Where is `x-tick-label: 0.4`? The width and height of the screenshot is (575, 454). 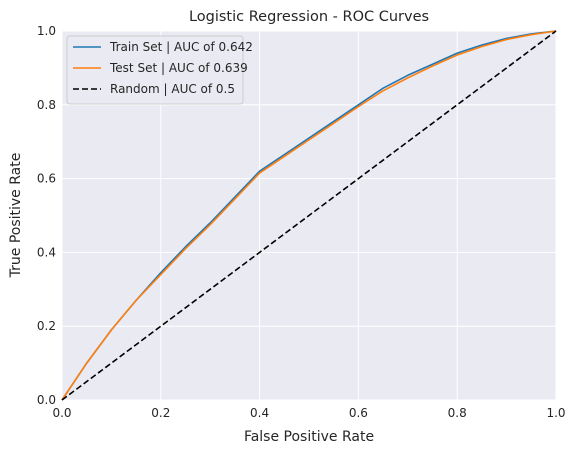
x-tick-label: 0.4 is located at coordinates (259, 413).